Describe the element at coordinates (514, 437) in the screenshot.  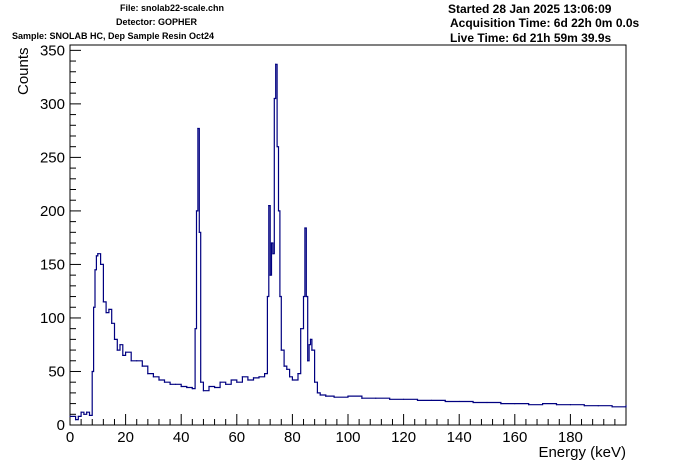
I see `x-tick-label: 160` at that location.